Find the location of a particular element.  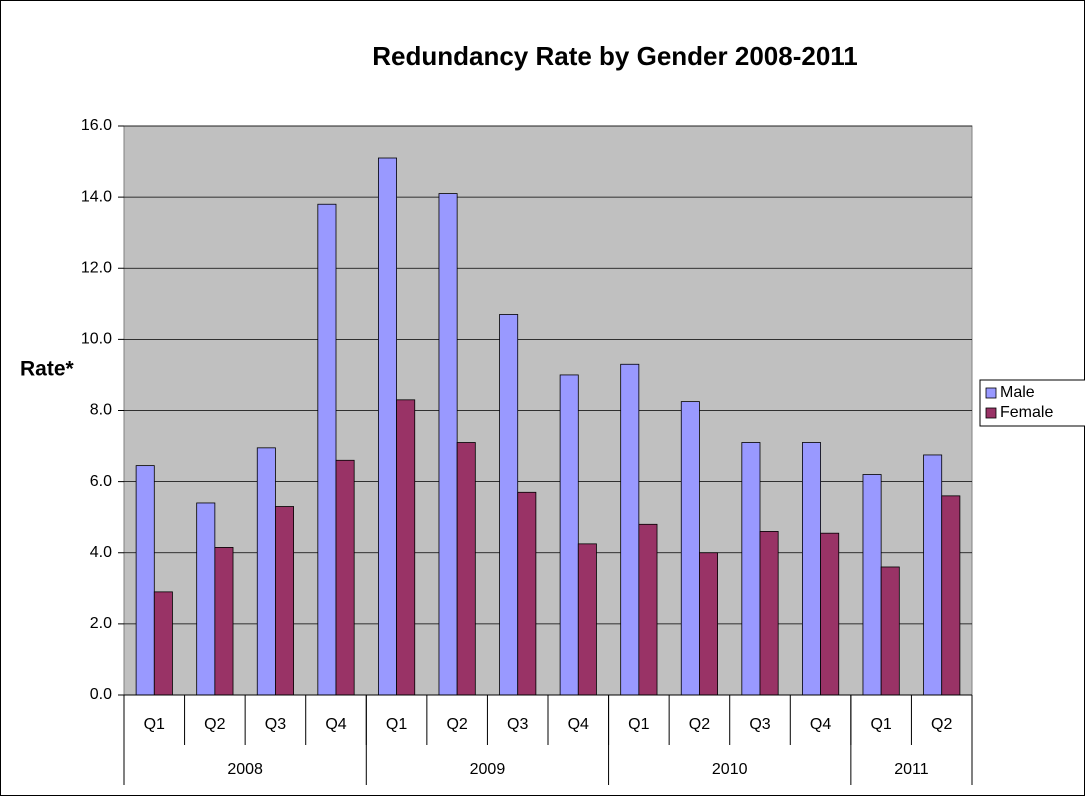

y-tick-label: 2.0 is located at coordinates (101, 623).